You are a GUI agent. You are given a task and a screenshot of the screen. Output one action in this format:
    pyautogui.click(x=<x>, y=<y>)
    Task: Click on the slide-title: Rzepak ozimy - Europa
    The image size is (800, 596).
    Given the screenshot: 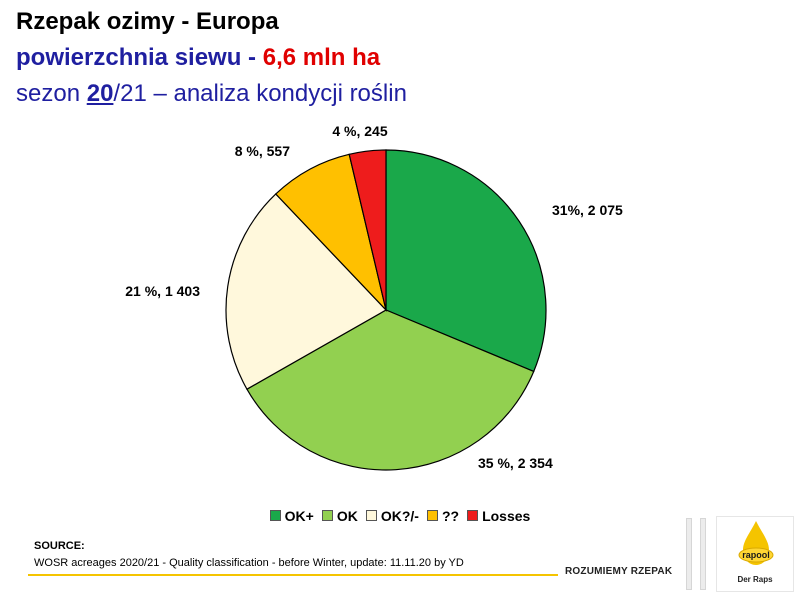 What is the action you would take?
    pyautogui.click(x=147, y=21)
    